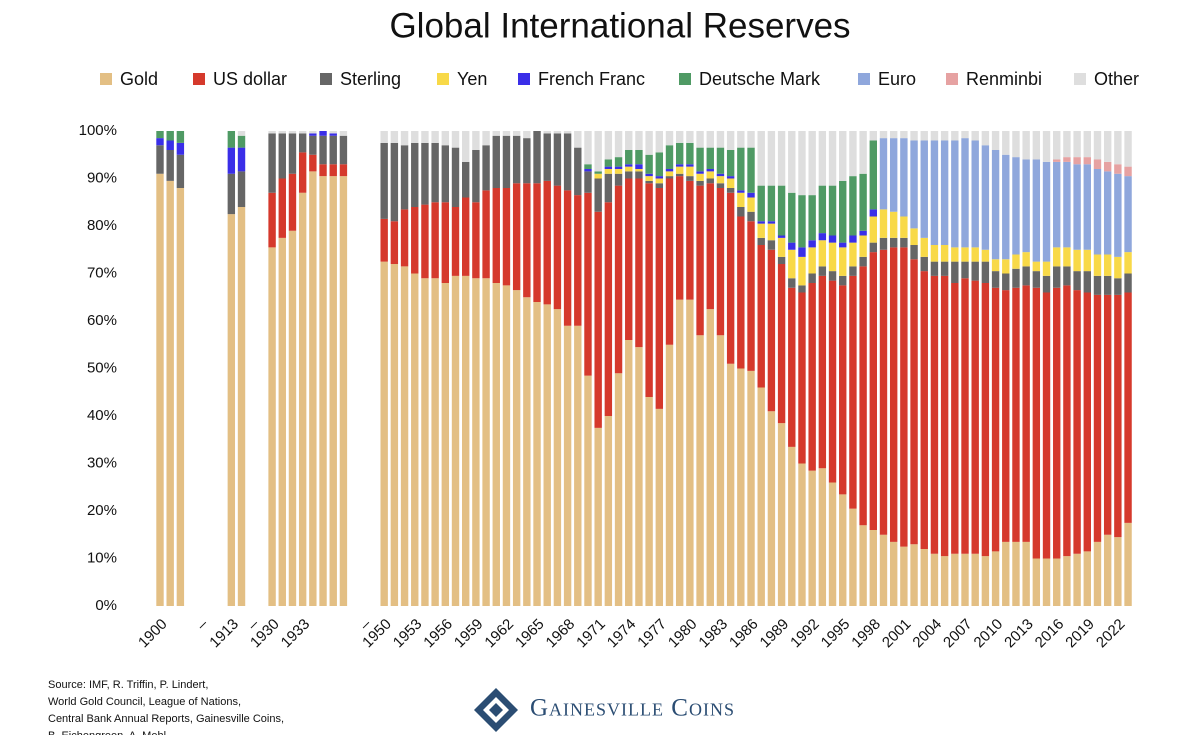  What do you see at coordinates (989, 634) in the screenshot?
I see `x-tick-label: 2010` at bounding box center [989, 634].